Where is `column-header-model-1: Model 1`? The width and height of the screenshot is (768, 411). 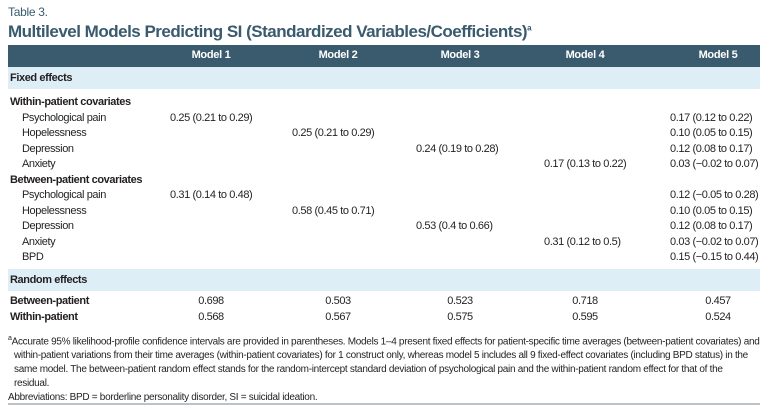 column-header-model-1: Model 1 is located at coordinates (211, 55).